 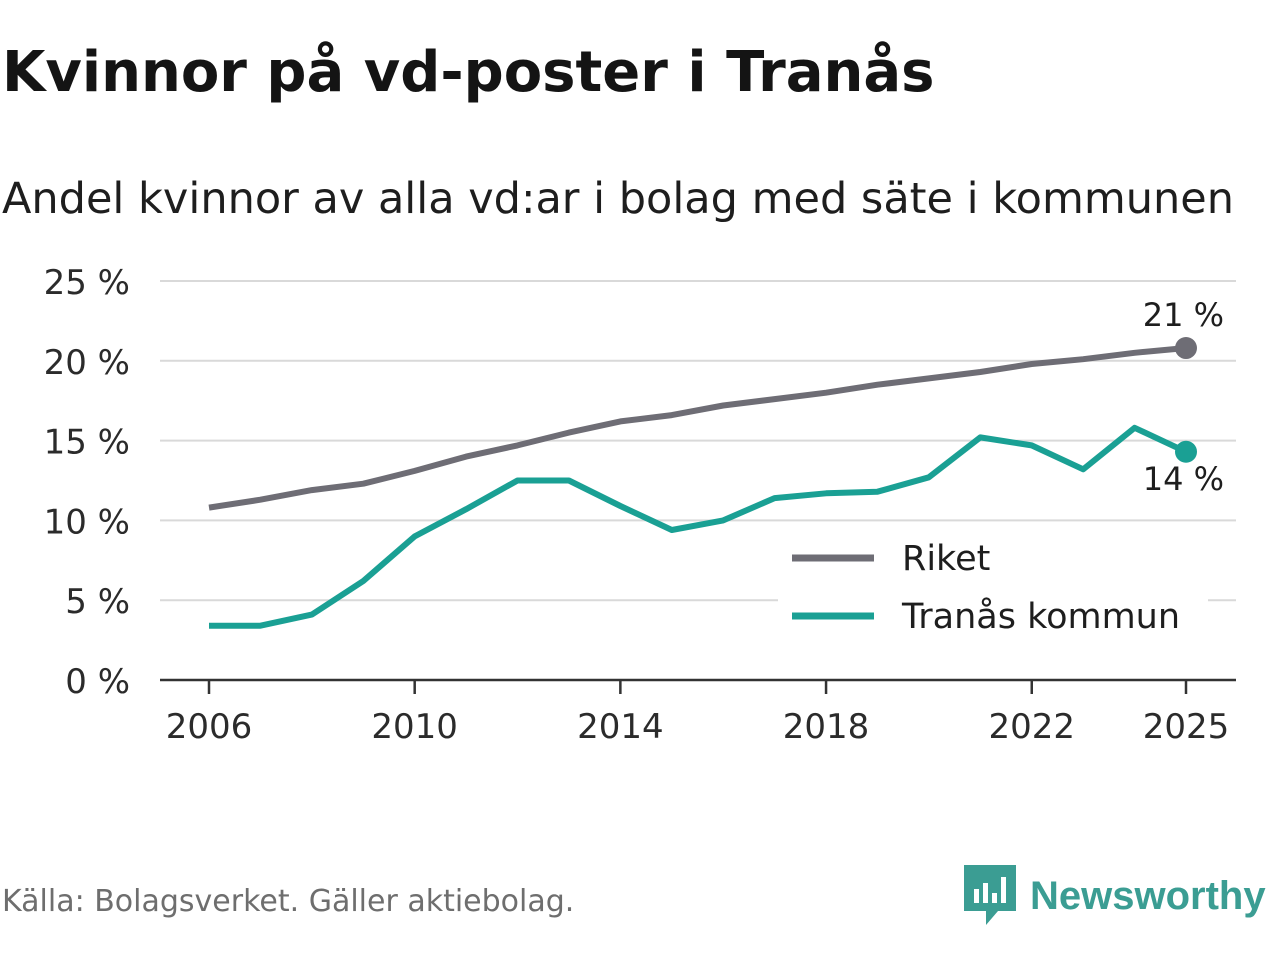 I want to click on y-tick-label-0: 0 %, so click(x=97, y=682).